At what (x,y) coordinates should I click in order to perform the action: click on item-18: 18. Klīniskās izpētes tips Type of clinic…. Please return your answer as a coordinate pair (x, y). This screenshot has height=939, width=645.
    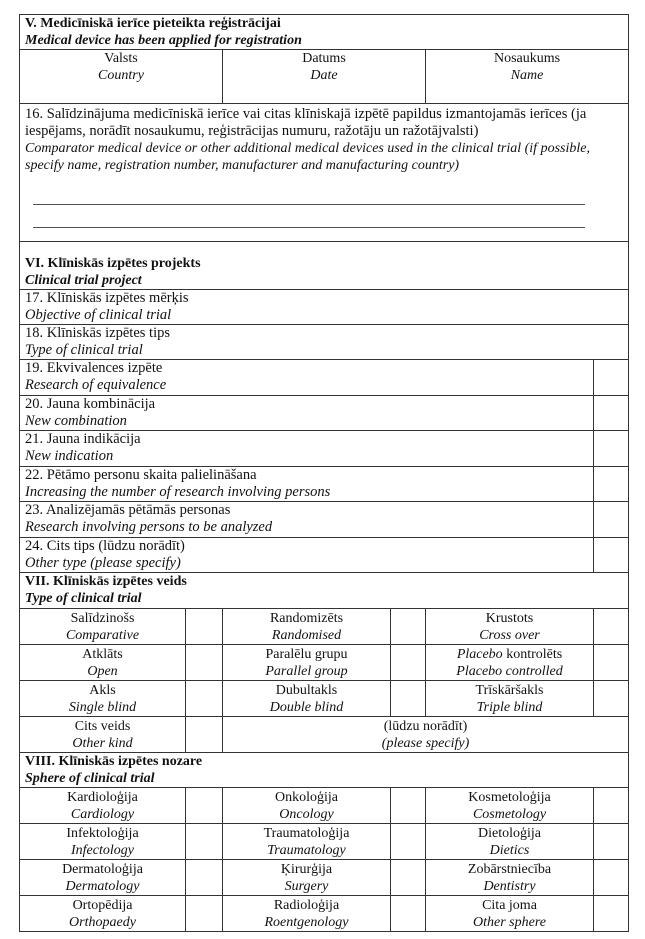
    Looking at the image, I should click on (324, 342).